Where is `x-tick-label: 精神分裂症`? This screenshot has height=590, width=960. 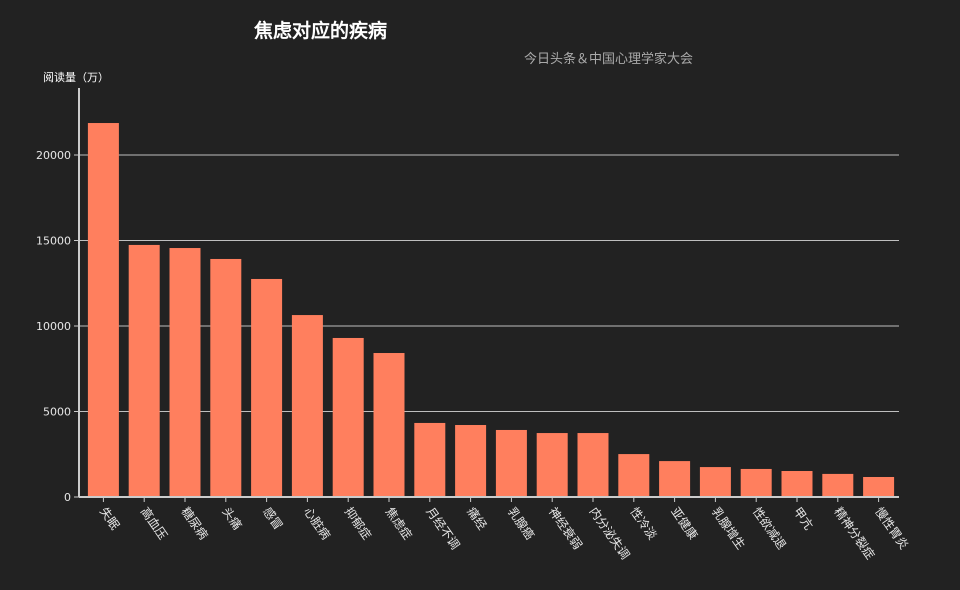 x-tick-label: 精神分裂症 is located at coordinates (854, 533).